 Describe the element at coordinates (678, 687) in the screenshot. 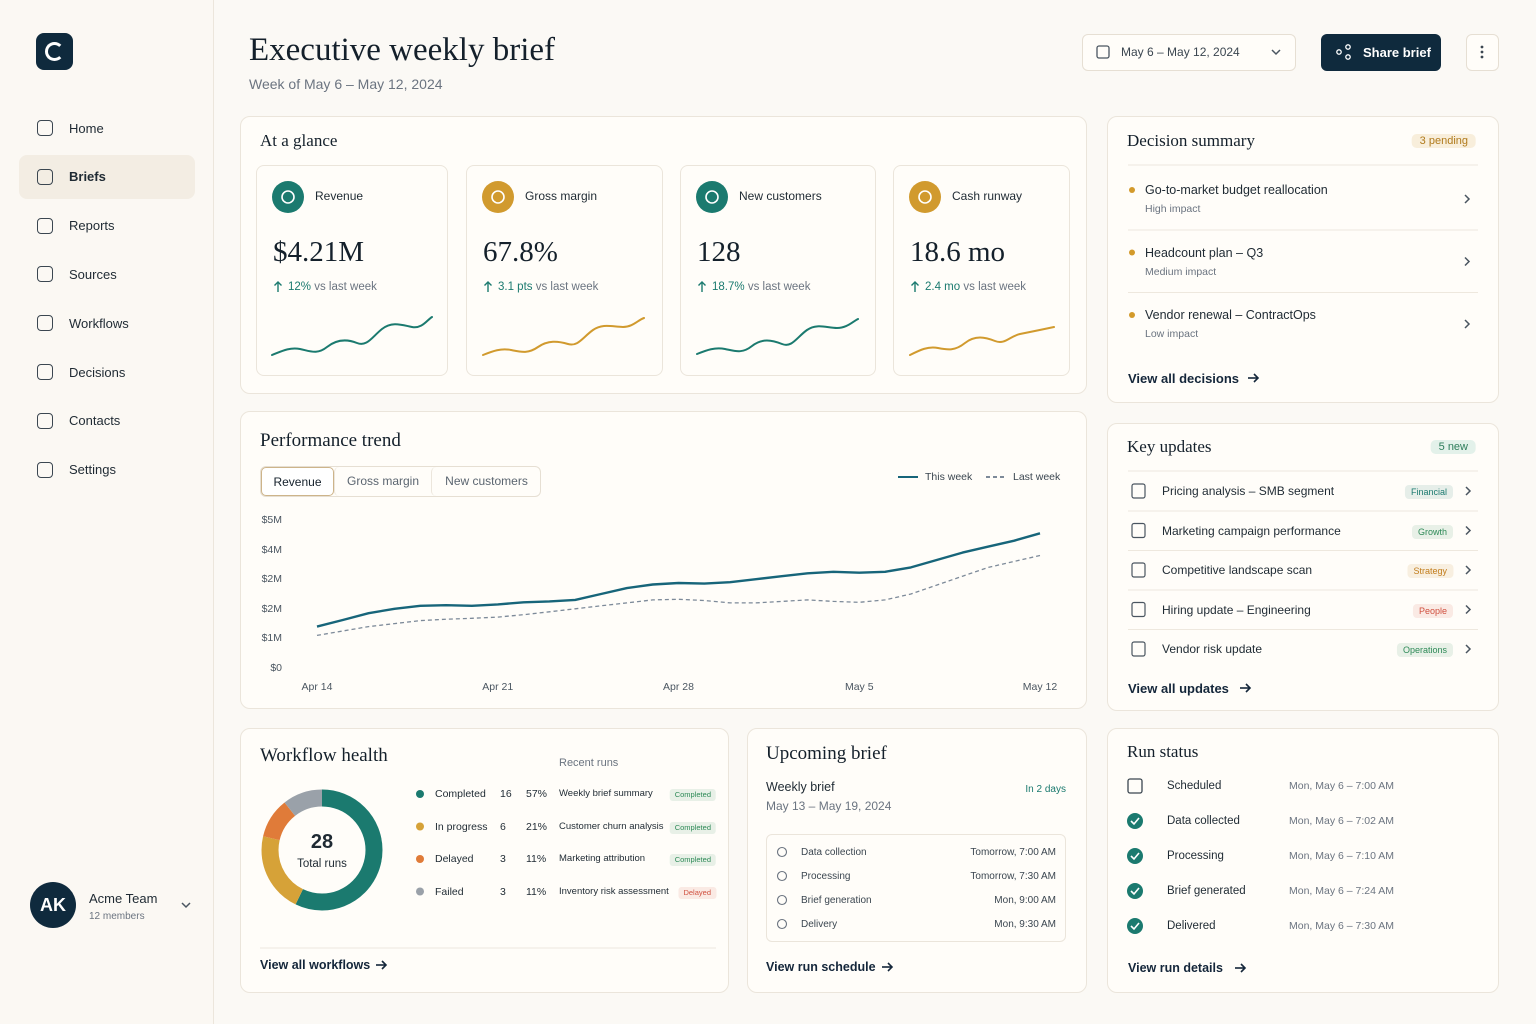

I see `x-tick-label: Apr 28` at that location.